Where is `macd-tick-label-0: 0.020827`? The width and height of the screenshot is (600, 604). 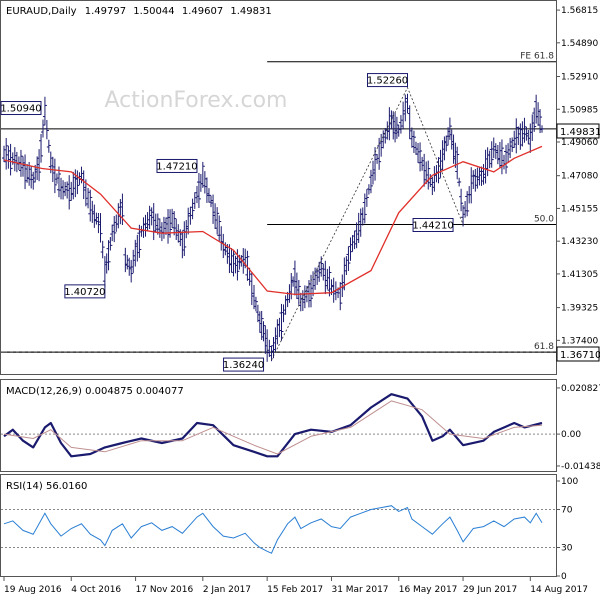 macd-tick-label-0: 0.020827 is located at coordinates (580, 389).